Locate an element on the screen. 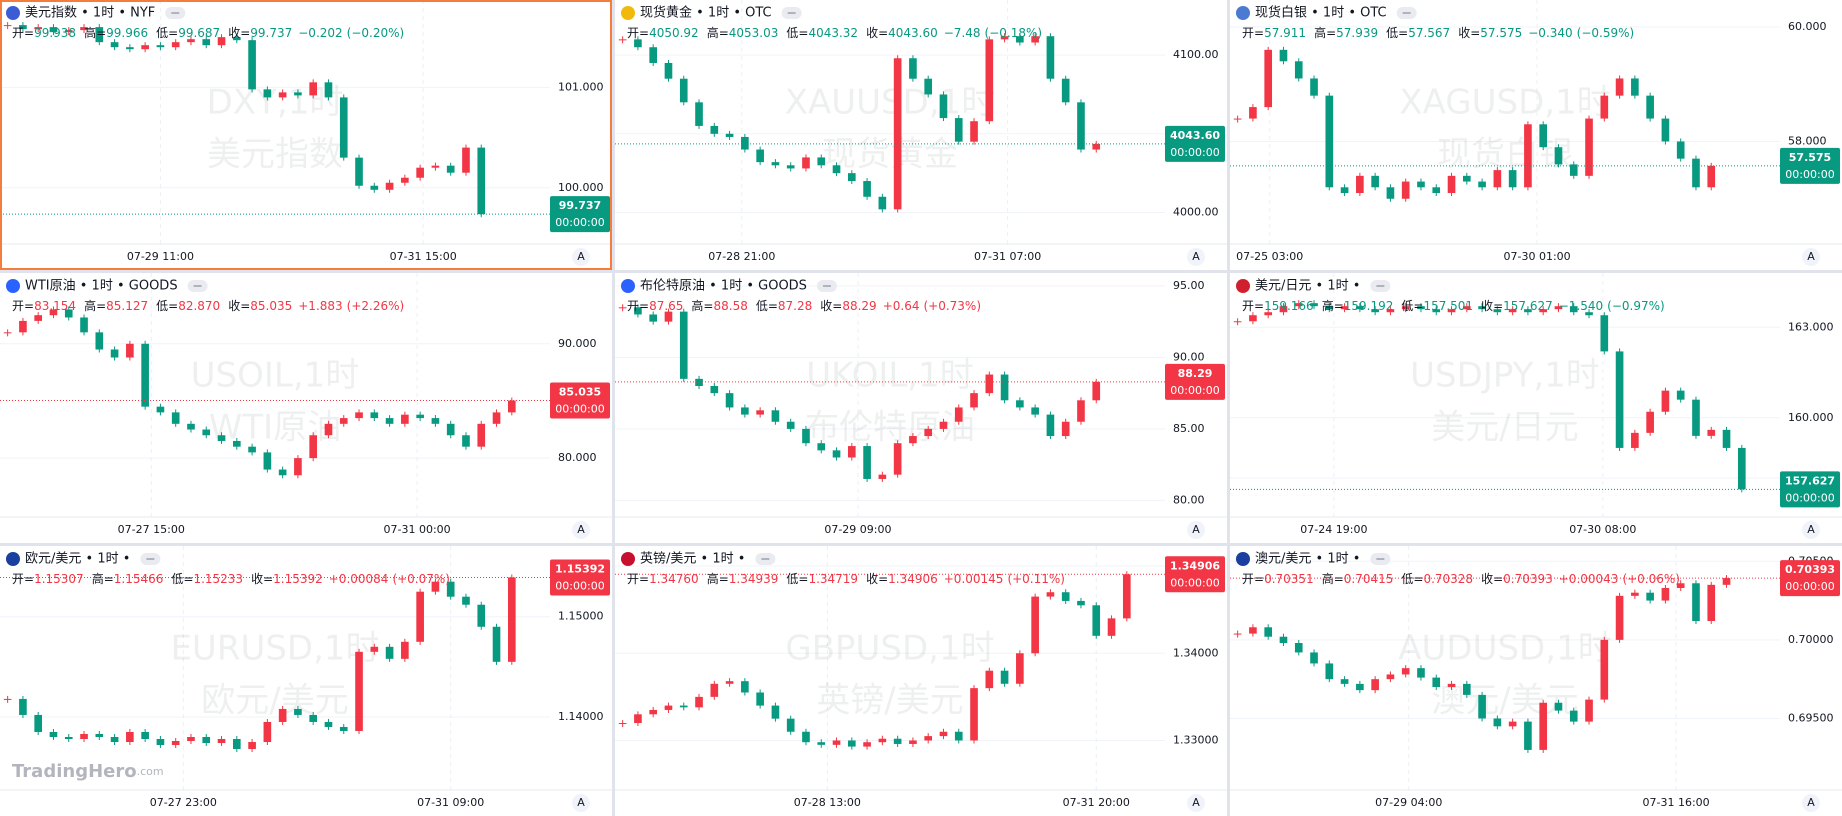 Image resolution: width=1842 pixels, height=816 pixels. chart-title: 欧元/美元 • 1时 • is located at coordinates (77, 559).